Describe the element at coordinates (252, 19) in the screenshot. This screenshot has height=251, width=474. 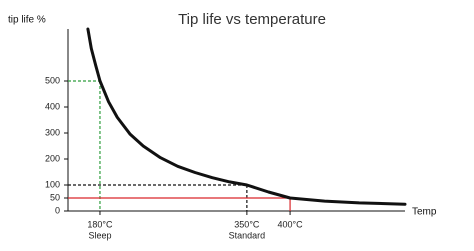
I see `chart-title: Tip life vs temperature` at that location.